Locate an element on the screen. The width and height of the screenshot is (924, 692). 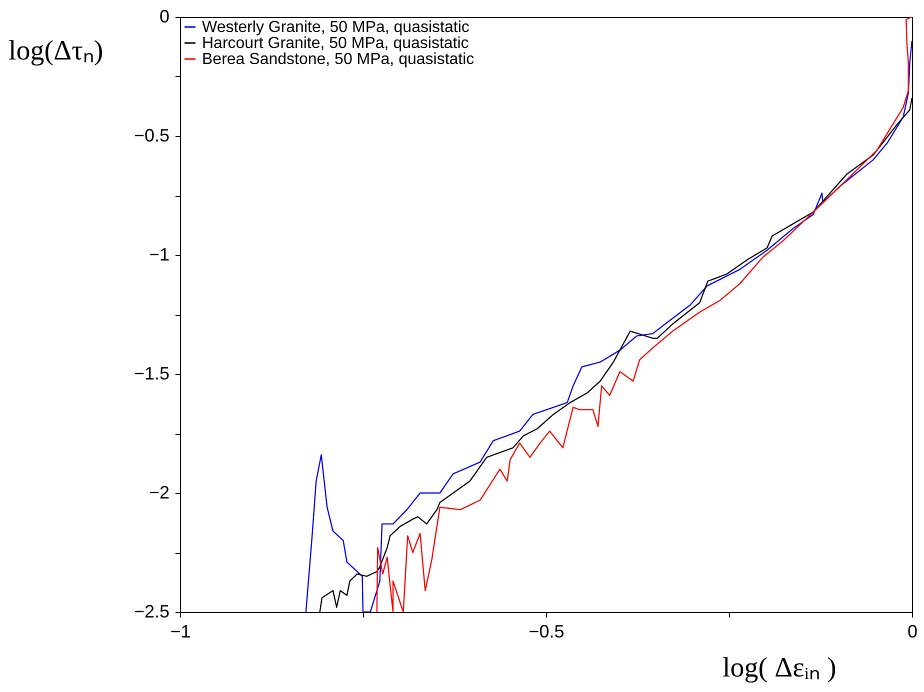
y-tick-label: 0 is located at coordinates (164, 16).